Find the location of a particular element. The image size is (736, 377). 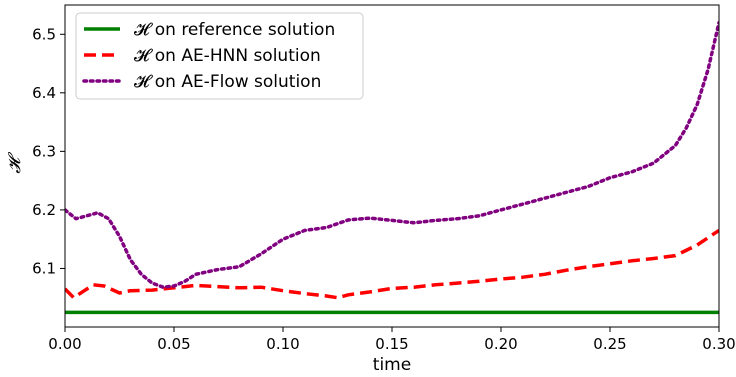

x-axis-label: time is located at coordinates (392, 365).